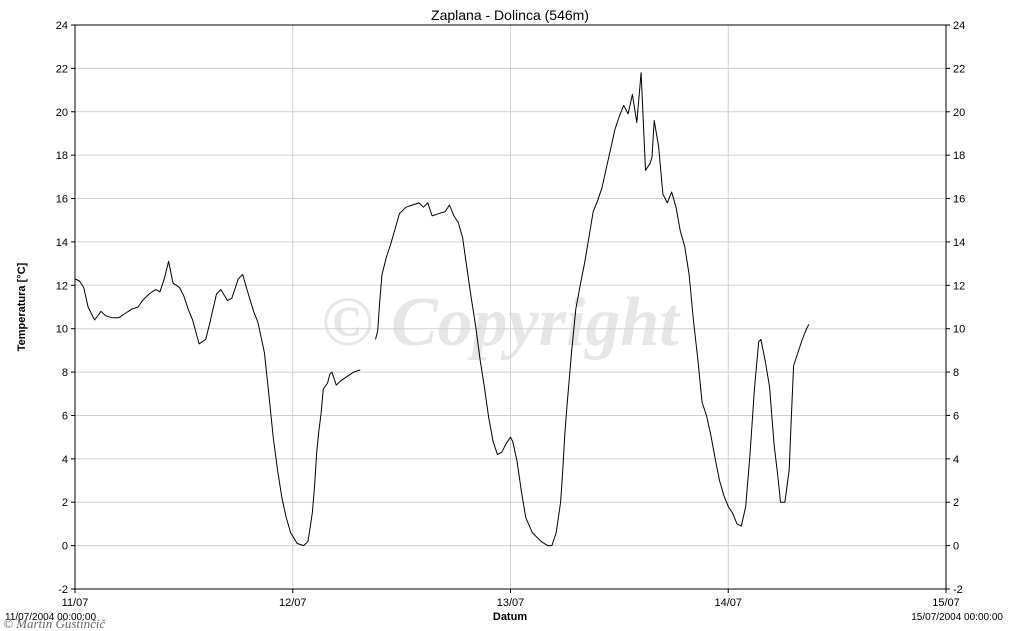 The image size is (1020, 631). Describe the element at coordinates (959, 330) in the screenshot. I see `y-tick-label-right: 10` at that location.